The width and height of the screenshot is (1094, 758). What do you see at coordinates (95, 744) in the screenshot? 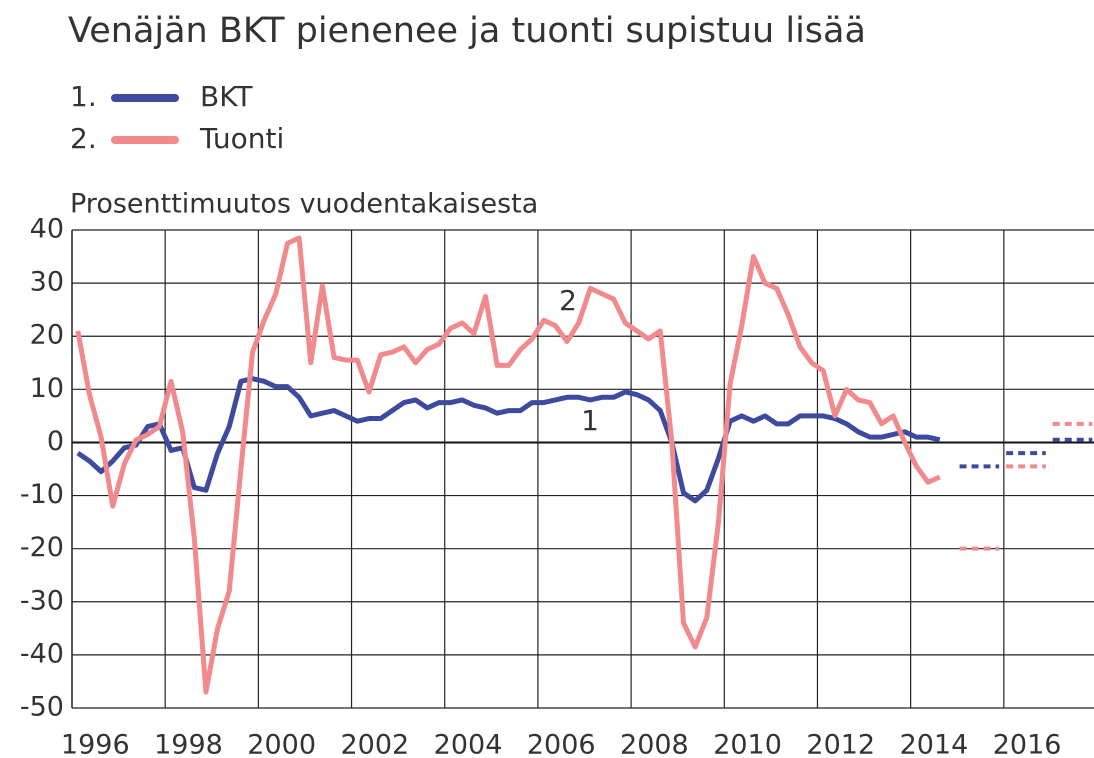
I see `x-tick-label: 1996` at bounding box center [95, 744].